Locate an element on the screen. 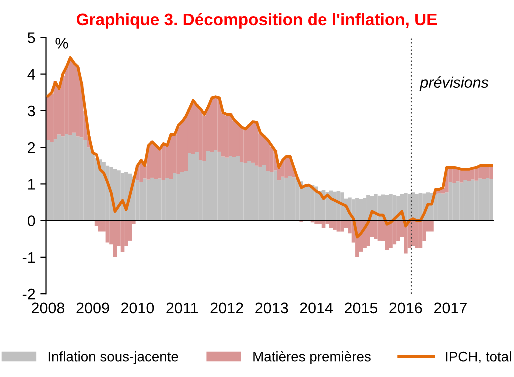 The image size is (514, 377). y-tick-label: 5 is located at coordinates (32, 38).